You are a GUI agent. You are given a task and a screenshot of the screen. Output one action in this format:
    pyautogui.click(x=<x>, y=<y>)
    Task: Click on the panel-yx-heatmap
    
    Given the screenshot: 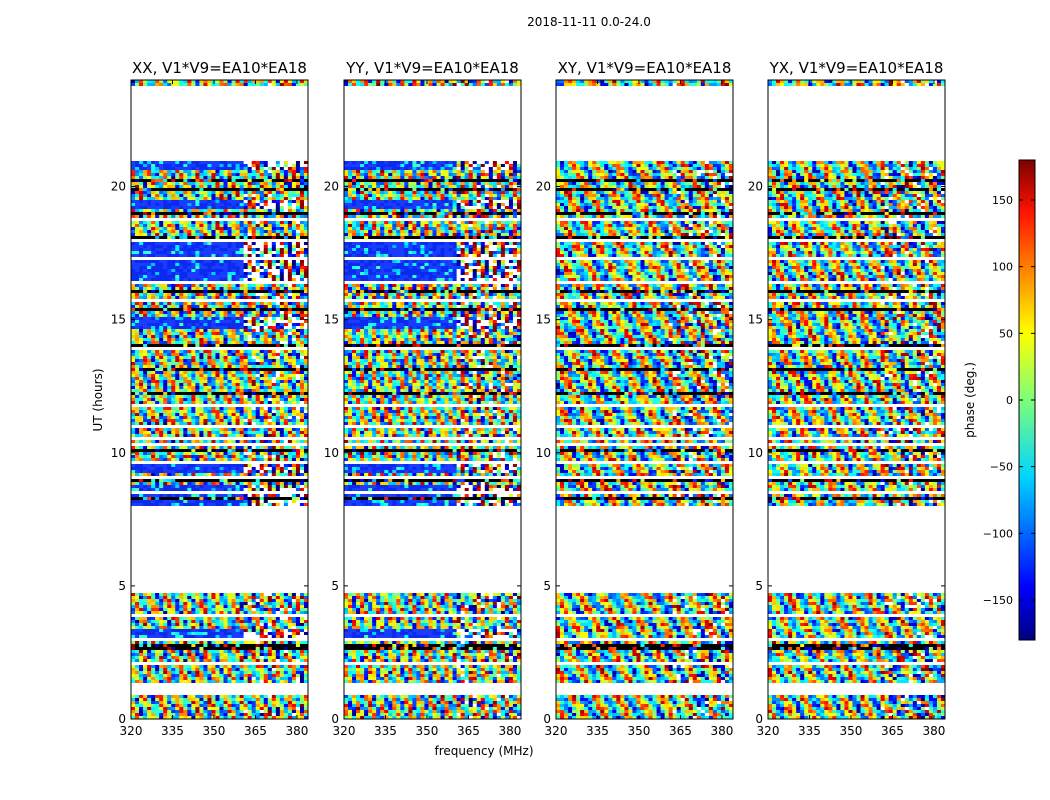 What is the action you would take?
    pyautogui.click(x=856, y=399)
    